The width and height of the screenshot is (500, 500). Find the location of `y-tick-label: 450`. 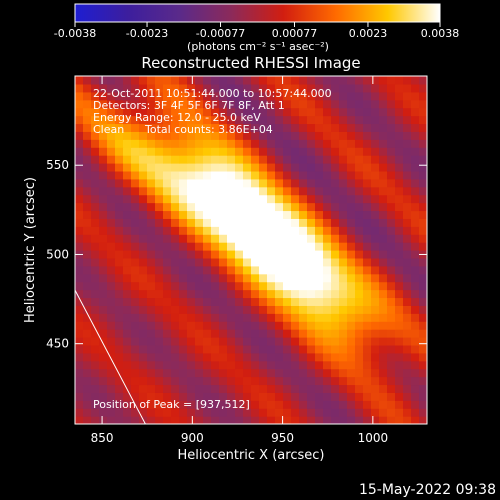

y-tick-label: 450 is located at coordinates (57, 344).